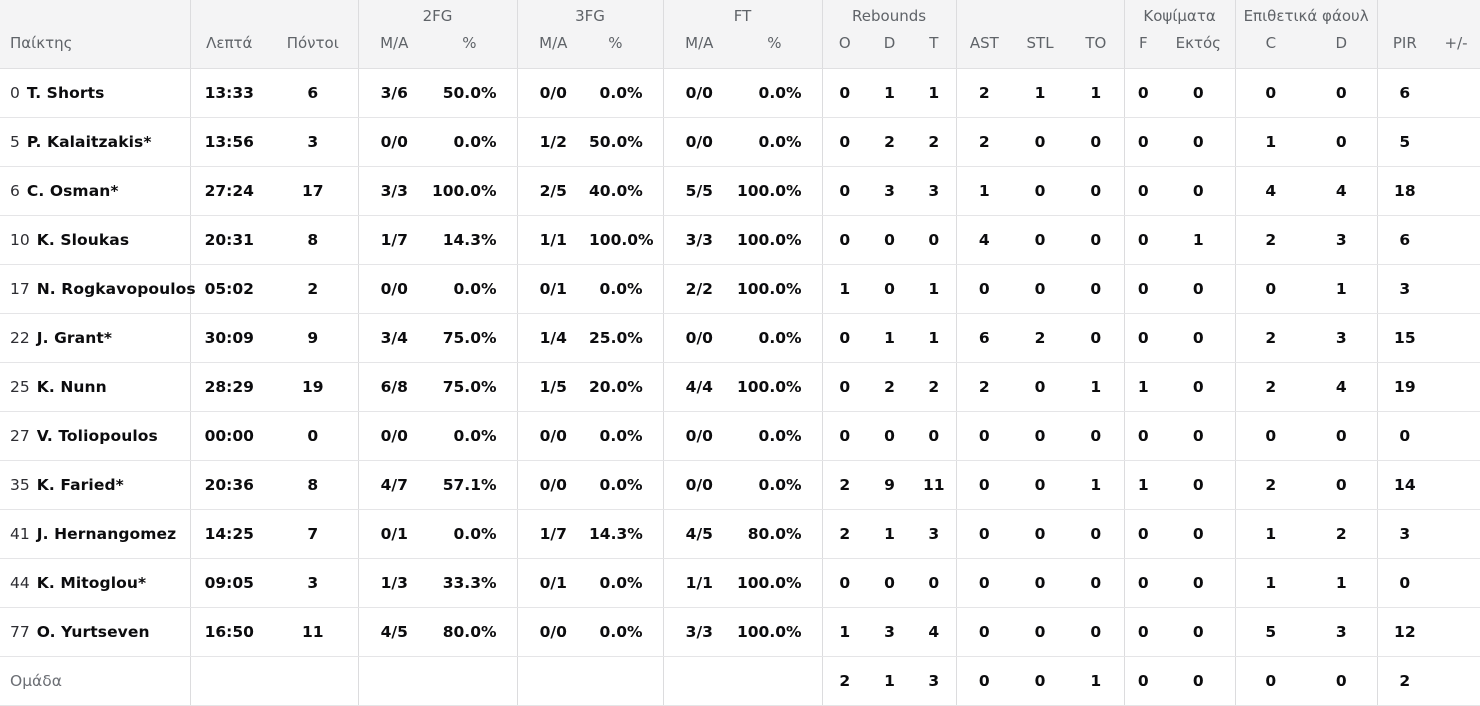 The image size is (1480, 706). I want to click on jersey-number: 35, so click(20, 484).